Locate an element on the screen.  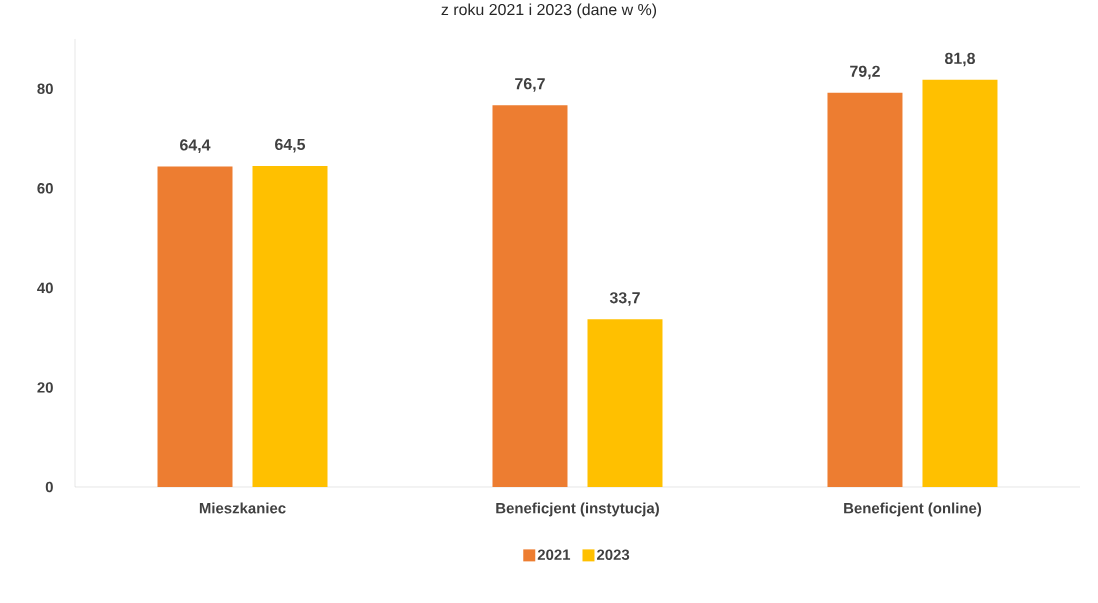
legend-label: 2023 is located at coordinates (613, 555).